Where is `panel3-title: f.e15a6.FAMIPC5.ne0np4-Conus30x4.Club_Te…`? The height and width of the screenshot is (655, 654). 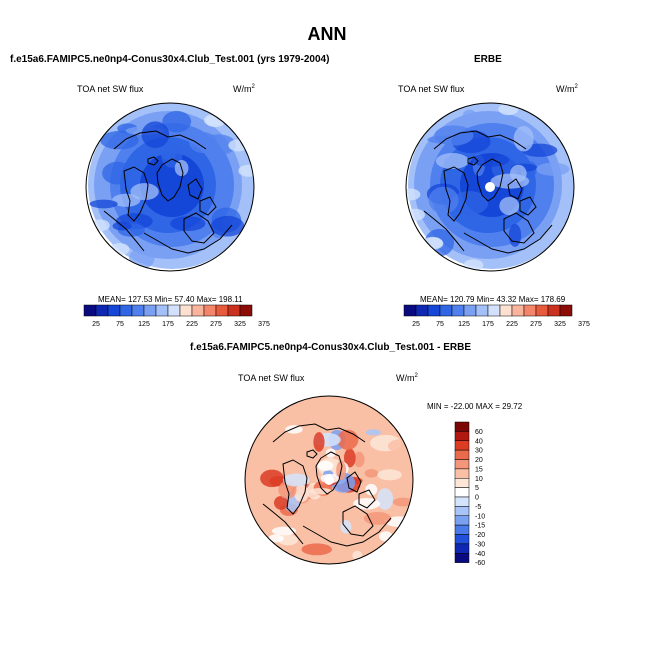
panel3-title: f.e15a6.FAMIPC5.ne0np4-Conus30x4.Club_Te… is located at coordinates (331, 347).